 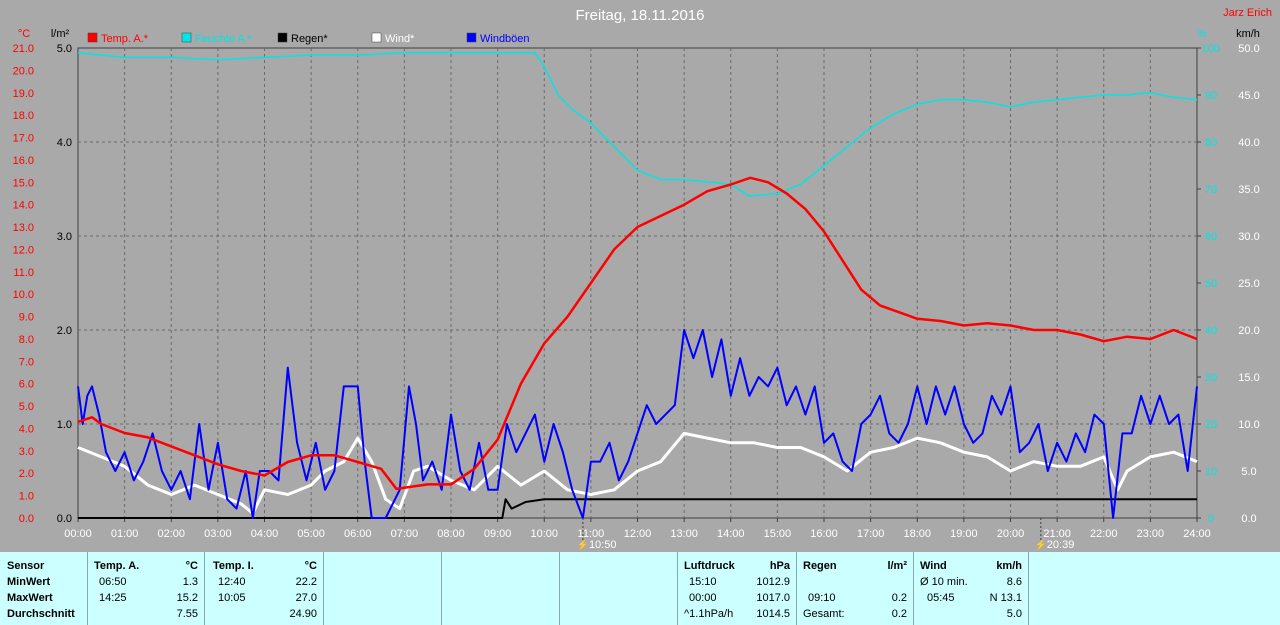 What do you see at coordinates (64, 425) in the screenshot?
I see `rain-tick-label: 1.0` at bounding box center [64, 425].